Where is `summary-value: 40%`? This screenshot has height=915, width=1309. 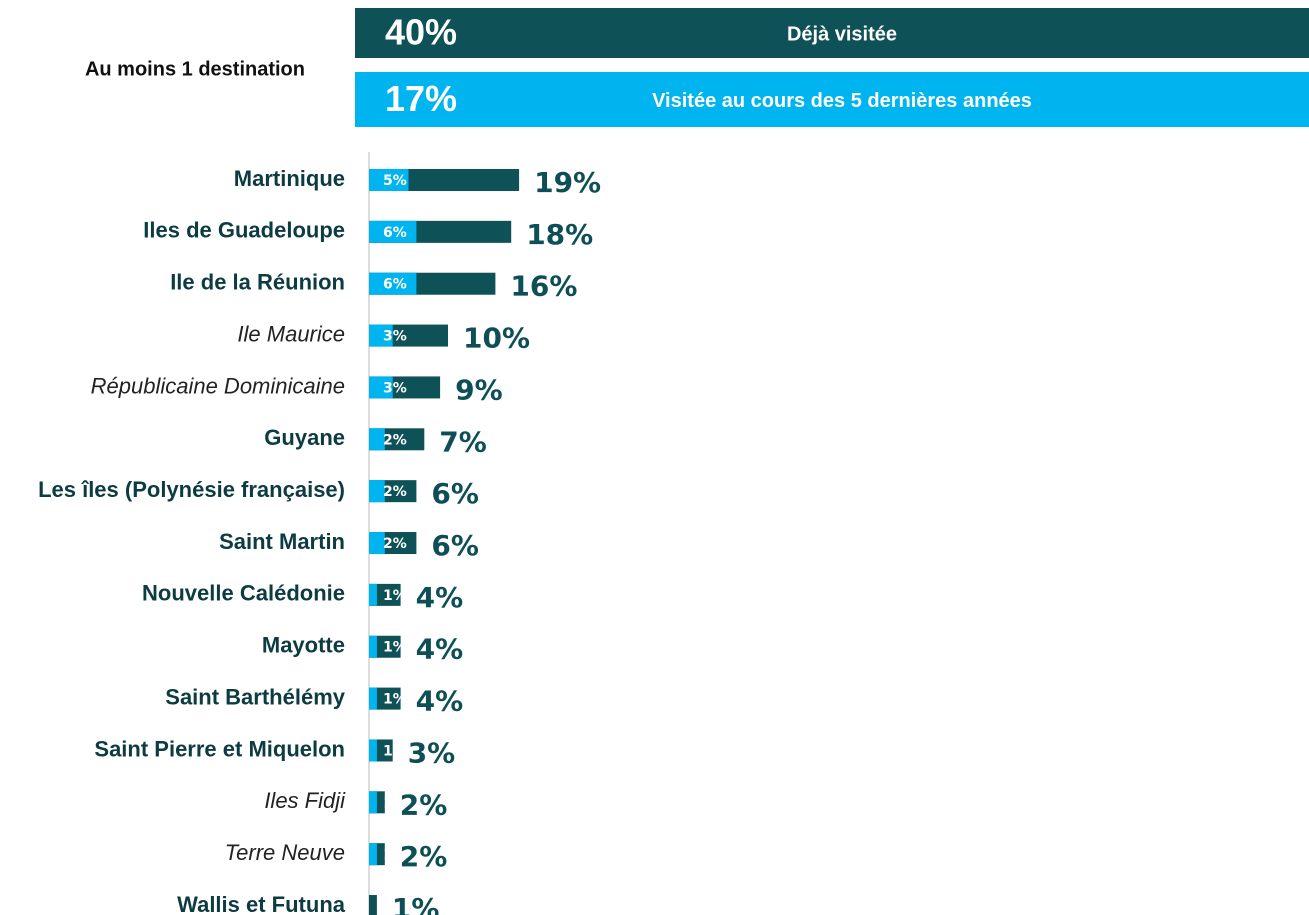 summary-value: 40% is located at coordinates (421, 32).